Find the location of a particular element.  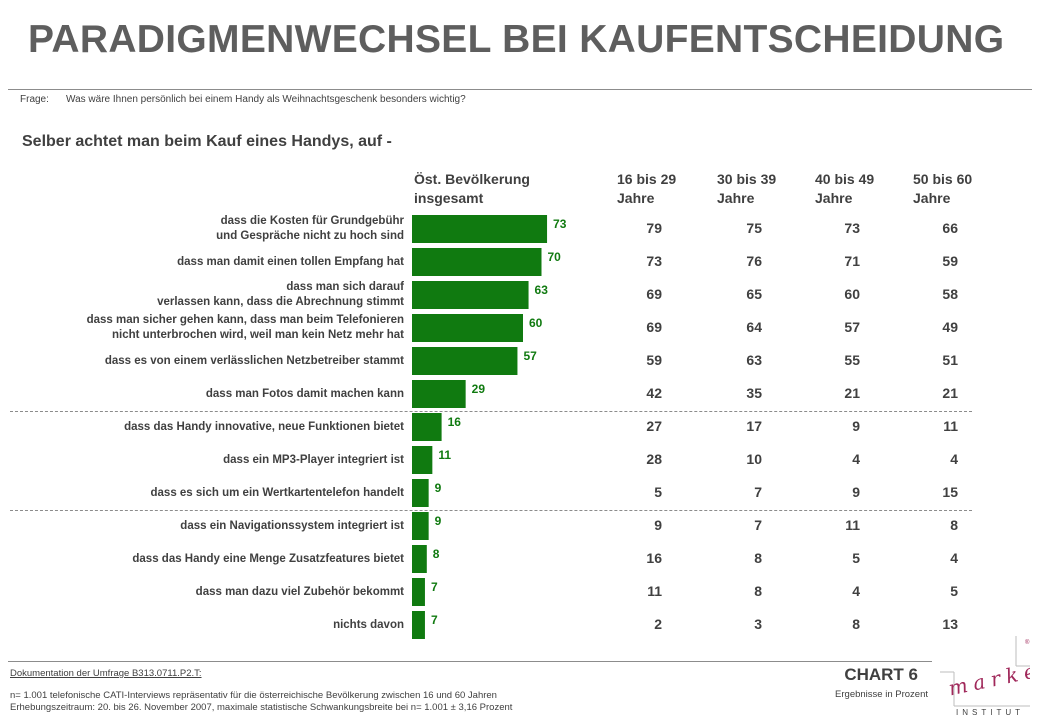

column-header-age2-line2: Jahre is located at coordinates (736, 198).